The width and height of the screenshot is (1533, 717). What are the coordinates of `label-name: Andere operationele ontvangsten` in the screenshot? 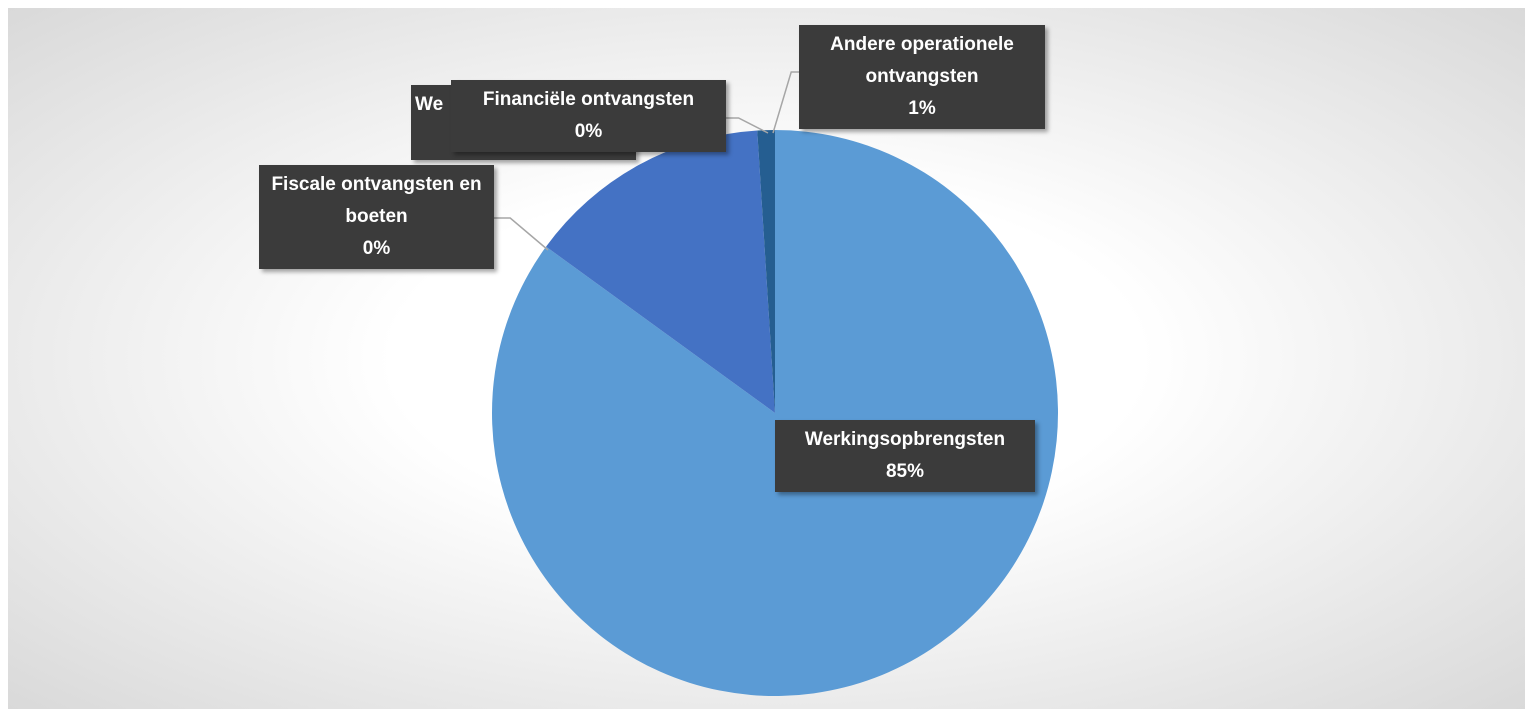 It's located at (922, 60).